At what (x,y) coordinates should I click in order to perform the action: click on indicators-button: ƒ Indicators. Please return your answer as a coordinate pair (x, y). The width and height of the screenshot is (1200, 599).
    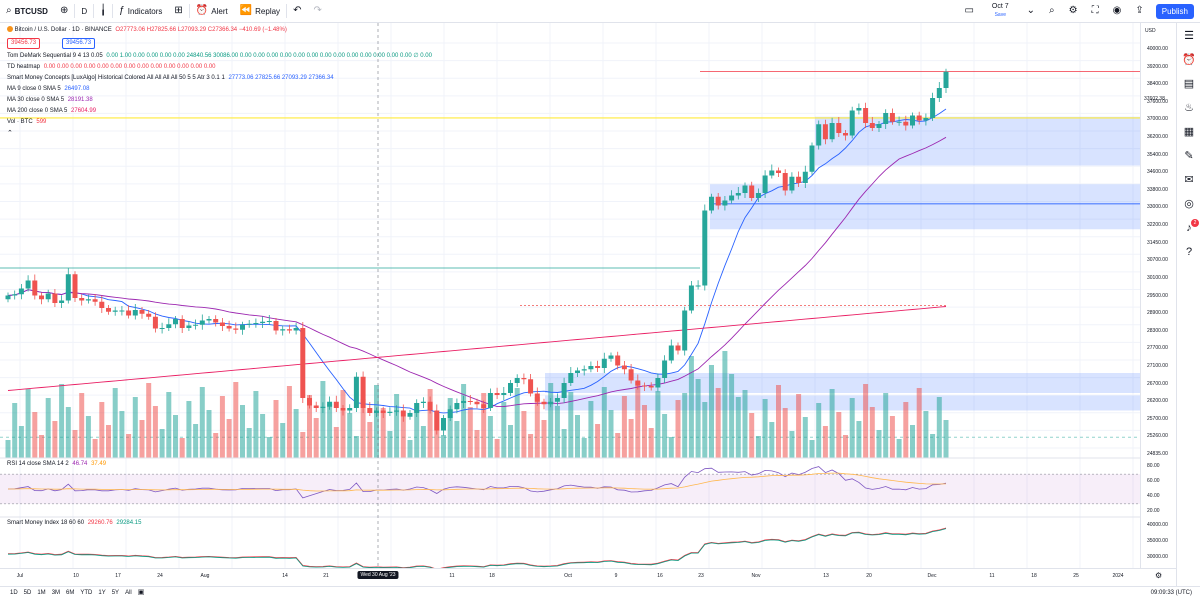
    Looking at the image, I should click on (140, 11).